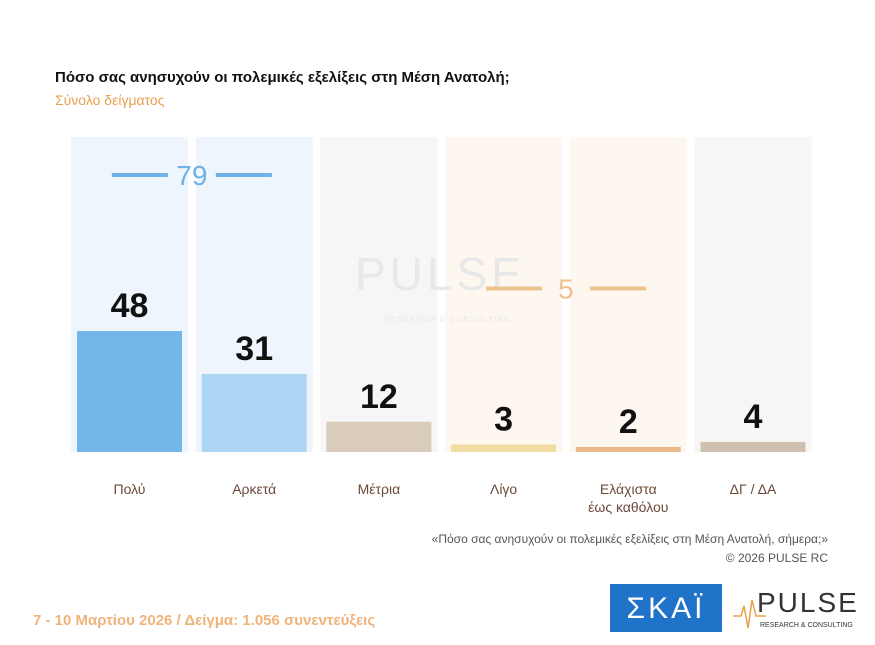 The width and height of the screenshot is (875, 645). I want to click on pulse-logo-icon, so click(749, 614).